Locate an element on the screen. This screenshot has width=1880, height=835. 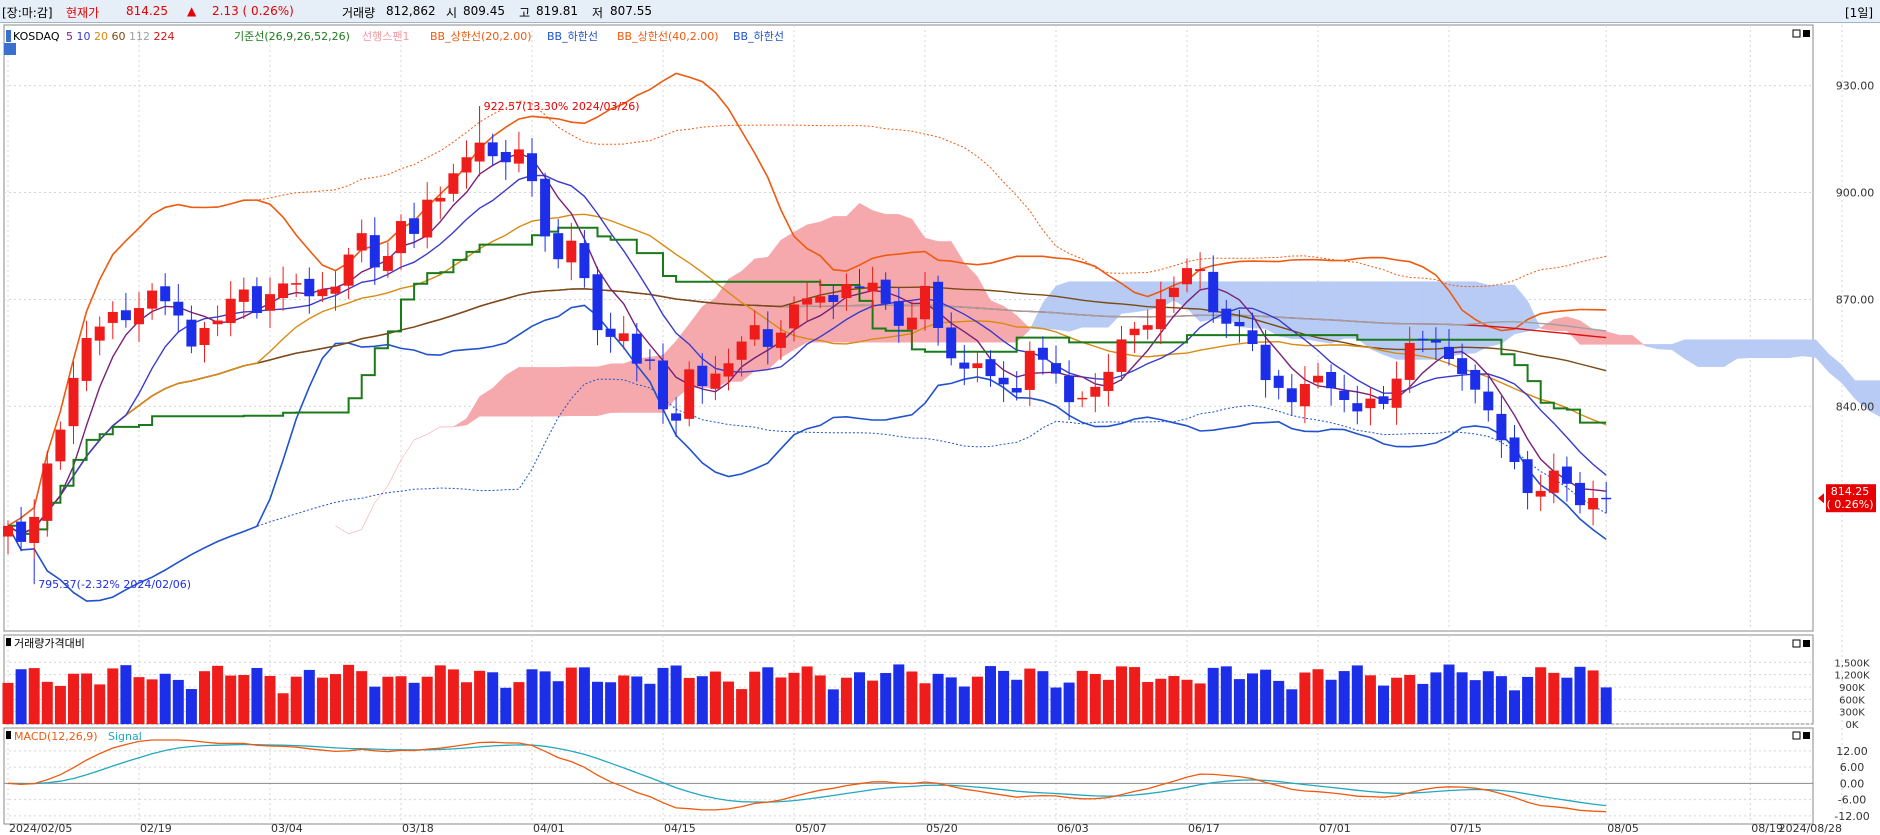
volume-tick-label: 1,200K is located at coordinates (1852, 676).